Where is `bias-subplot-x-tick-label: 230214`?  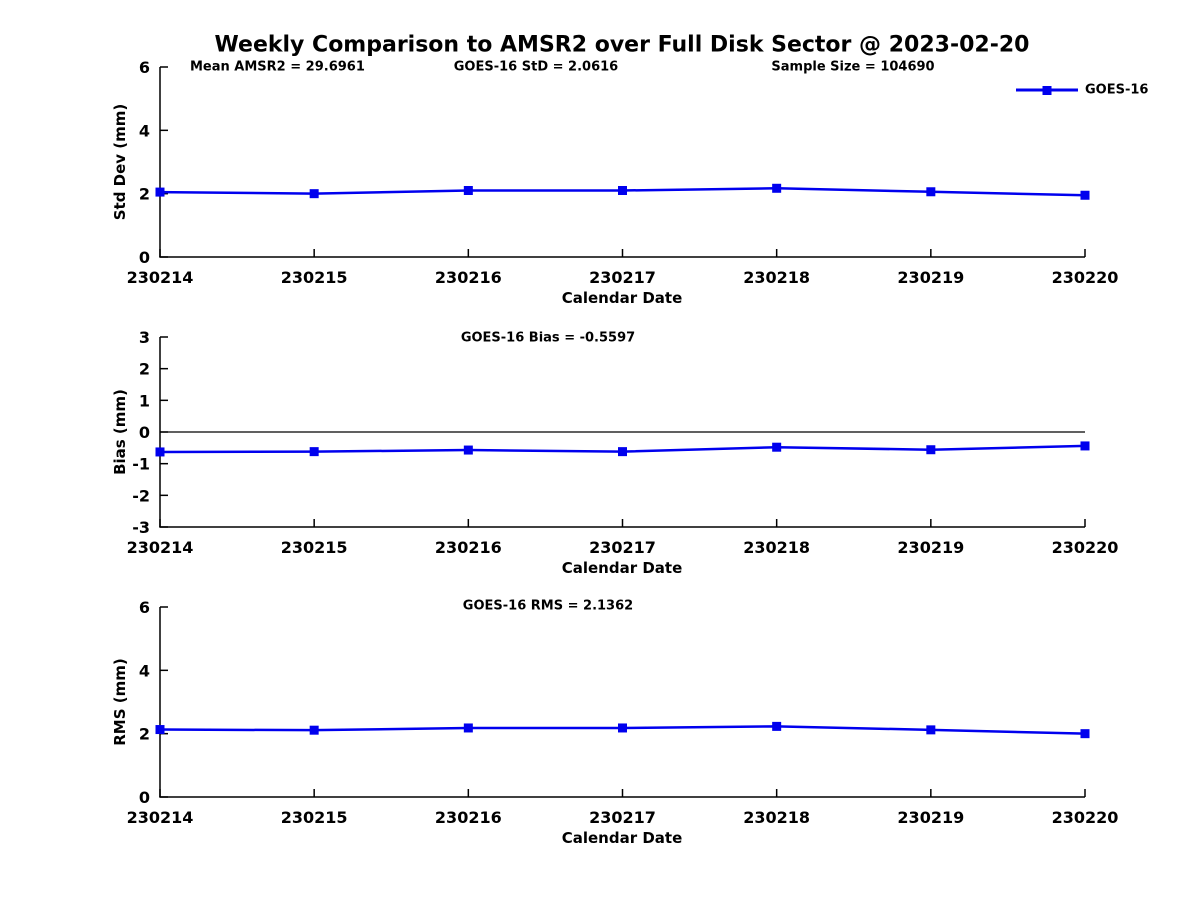 bias-subplot-x-tick-label: 230214 is located at coordinates (160, 547).